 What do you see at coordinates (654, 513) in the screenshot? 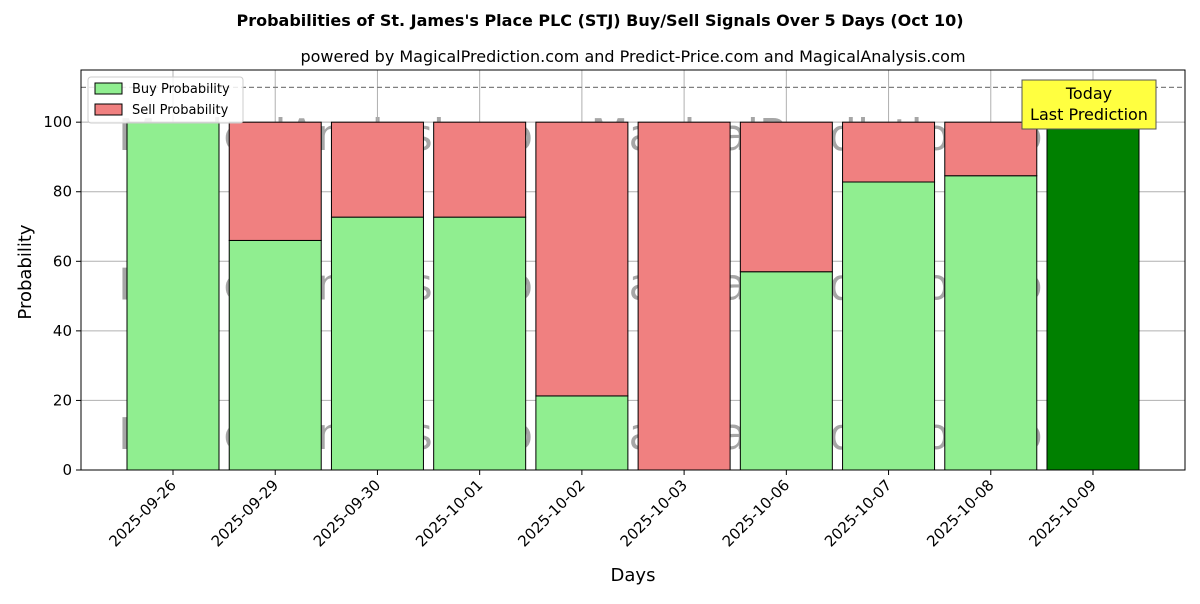
I see `x-tick-label: 2025-10-03` at bounding box center [654, 513].